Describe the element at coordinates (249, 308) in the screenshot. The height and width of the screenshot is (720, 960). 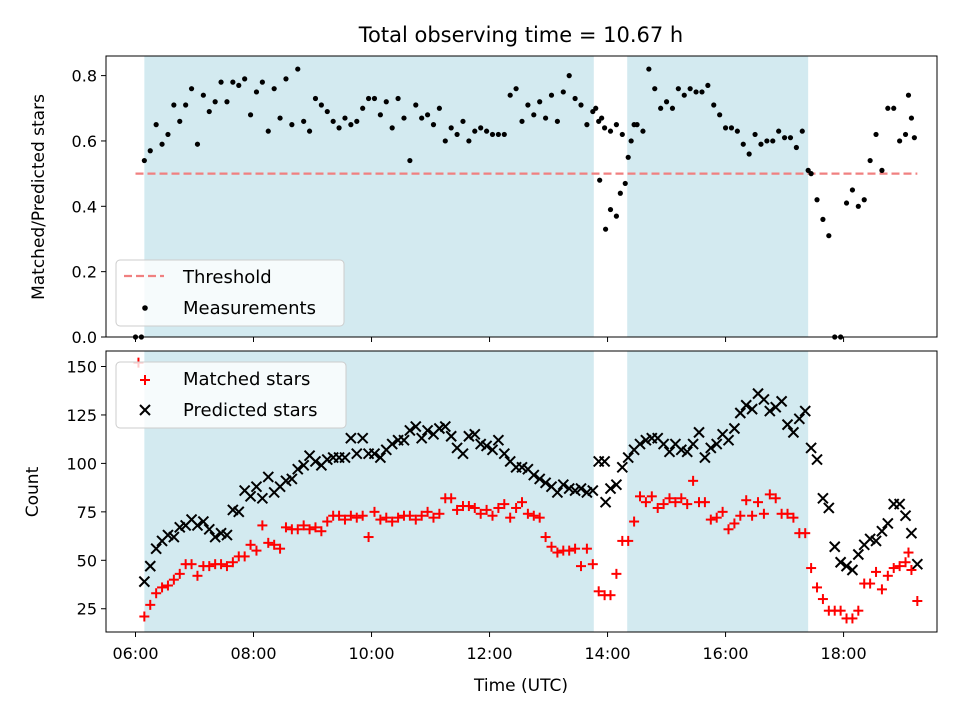
I see `measurements-legend-label: Measurements` at that location.